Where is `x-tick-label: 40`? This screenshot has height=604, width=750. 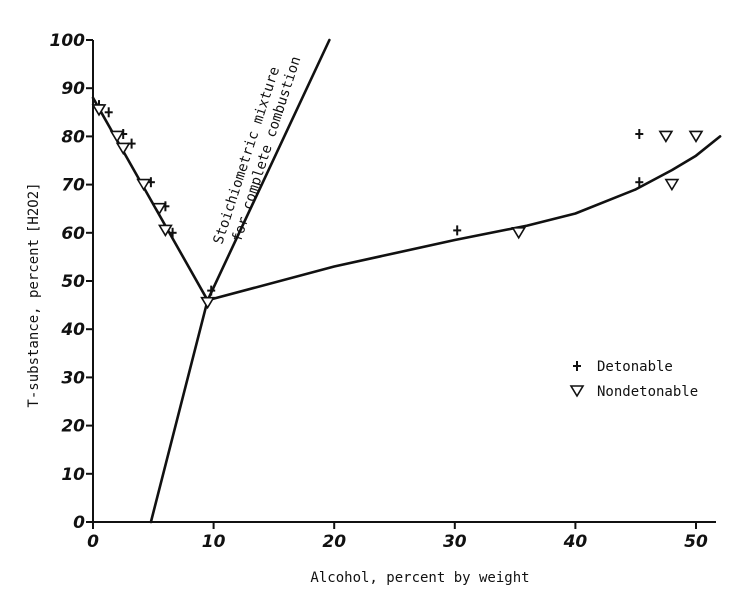 x-tick-label: 40 is located at coordinates (575, 542).